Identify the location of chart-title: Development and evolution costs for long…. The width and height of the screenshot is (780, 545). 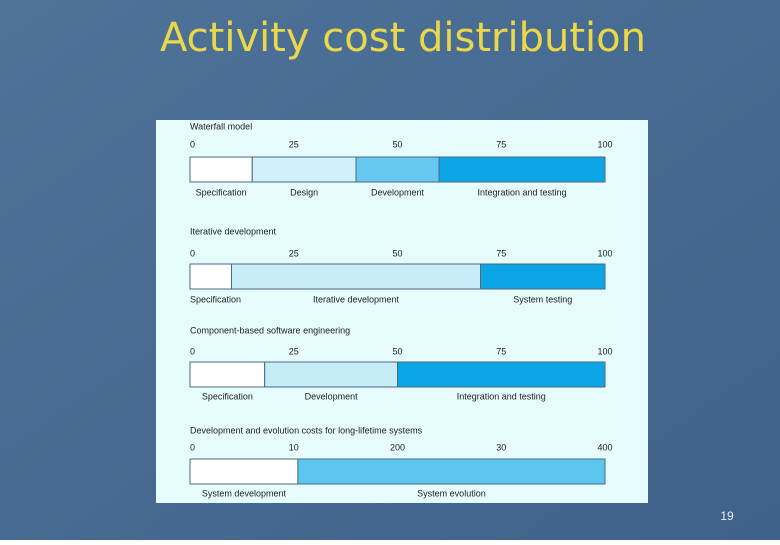
(306, 430).